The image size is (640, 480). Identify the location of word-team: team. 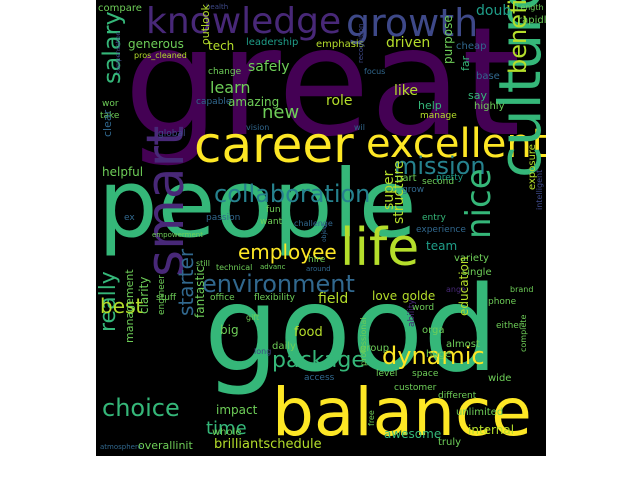
(442, 246).